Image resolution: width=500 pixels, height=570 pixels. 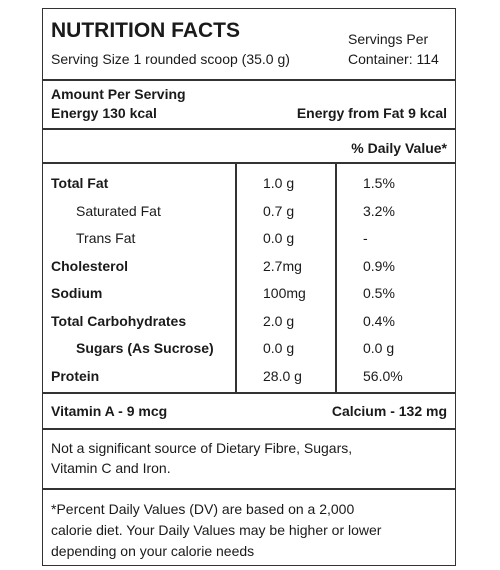 What do you see at coordinates (282, 375) in the screenshot?
I see `nutrient-amount: 28.0 g` at bounding box center [282, 375].